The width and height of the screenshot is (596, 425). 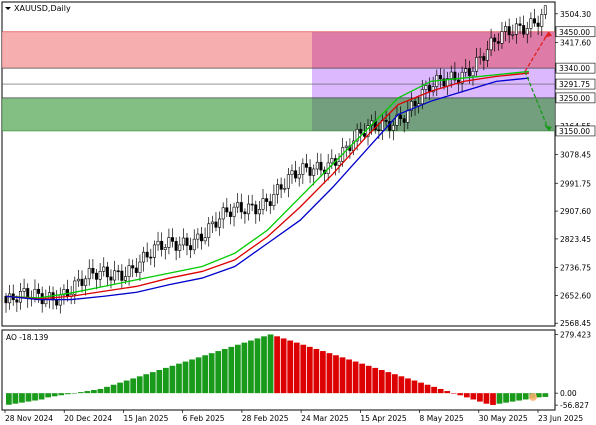 What do you see at coordinates (575, 239) in the screenshot?
I see `y-tick-label: 2823.45` at bounding box center [575, 239].